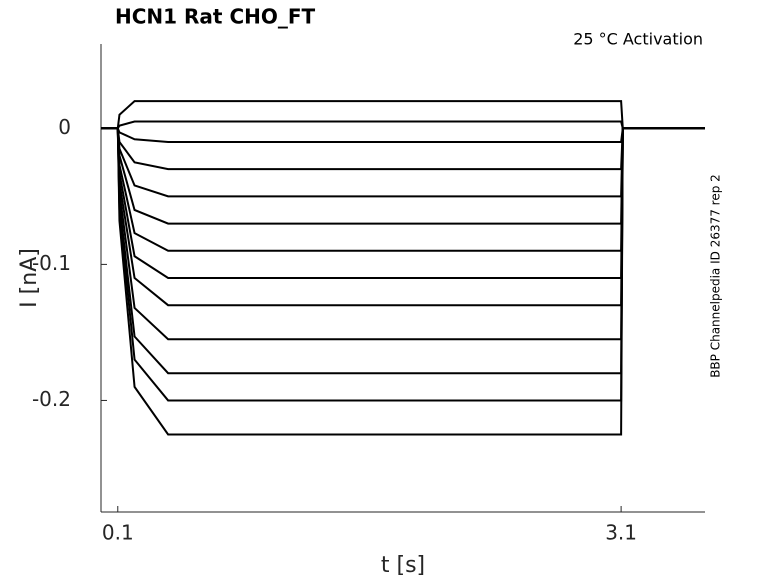 The image size is (778, 583). What do you see at coordinates (118, 533) in the screenshot?
I see `x-tick-label: 0.1` at bounding box center [118, 533].